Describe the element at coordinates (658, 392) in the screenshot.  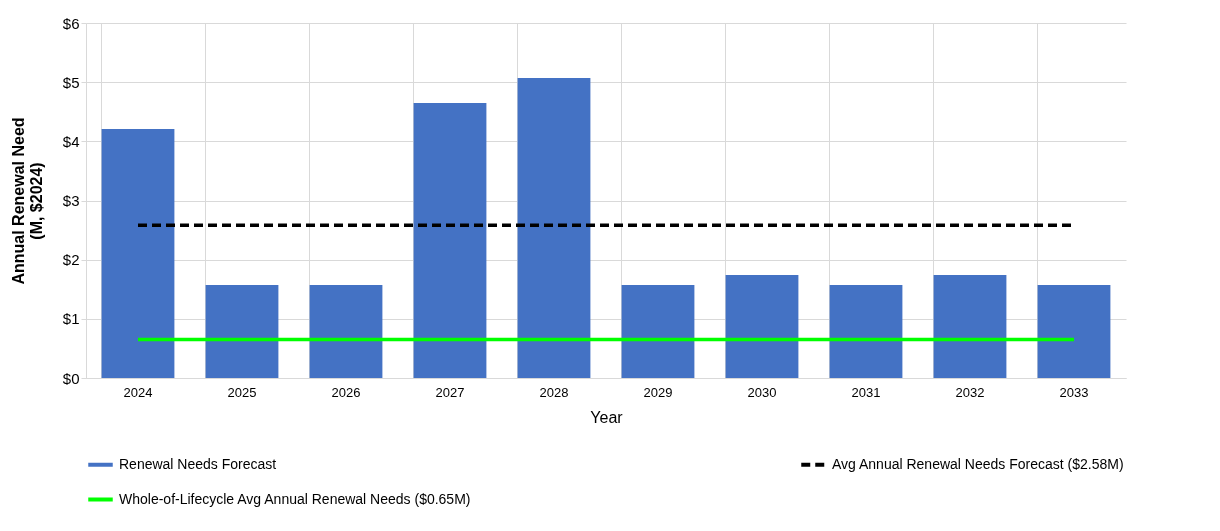
I see `x-tick-label: 2029` at that location.